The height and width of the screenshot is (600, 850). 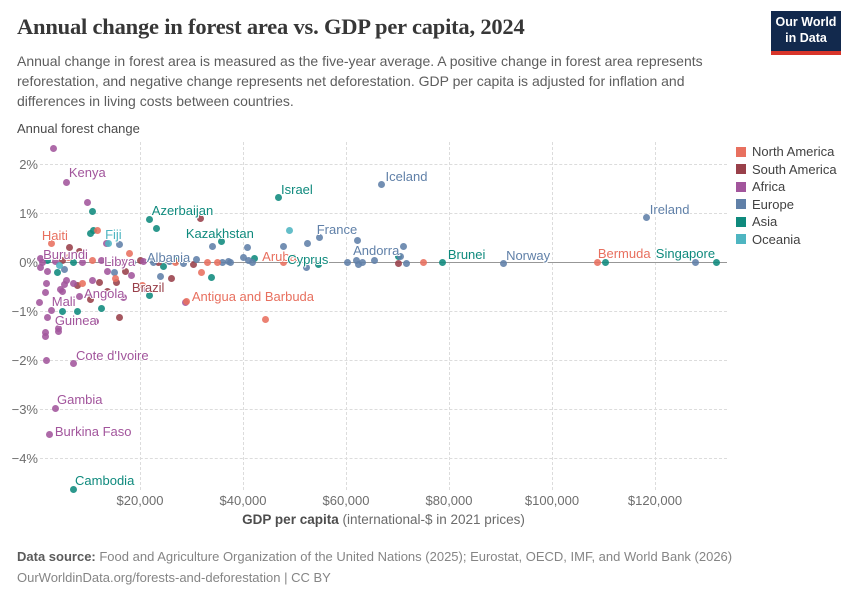 I want to click on country-label-fiji: Fiji, so click(x=113, y=234).